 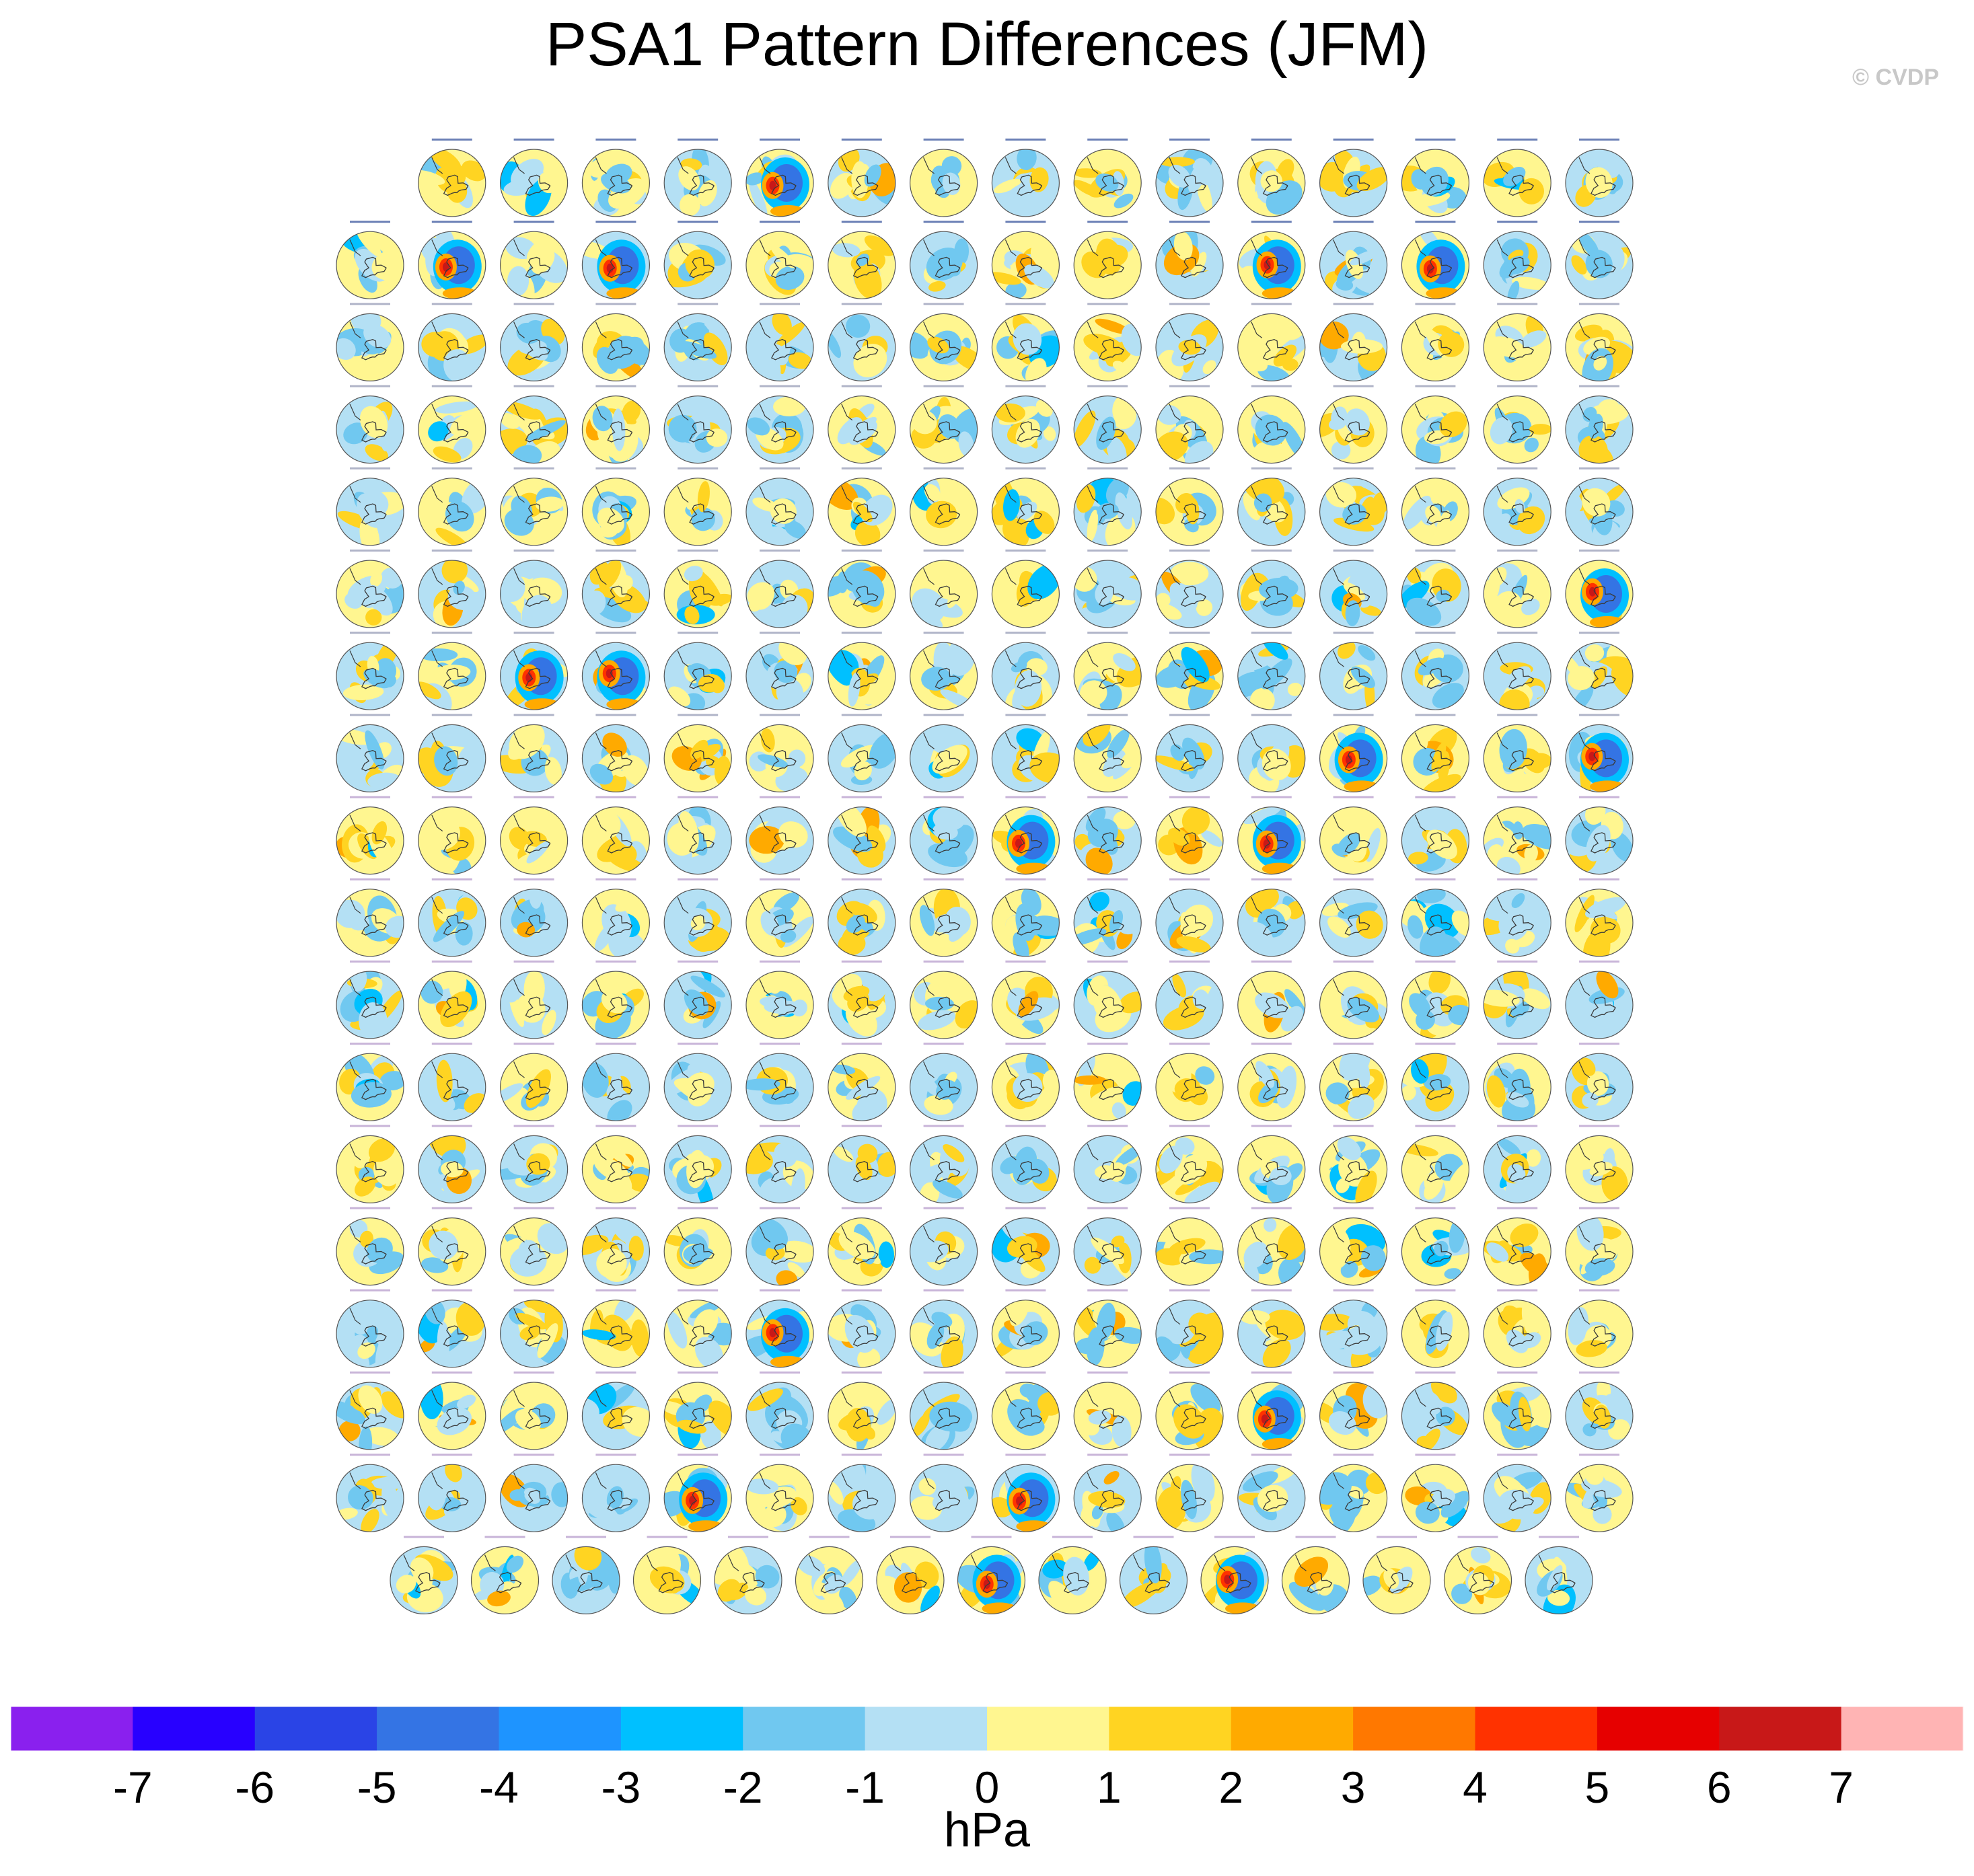 I want to click on colorbar-tick-label: -3, so click(x=621, y=1787).